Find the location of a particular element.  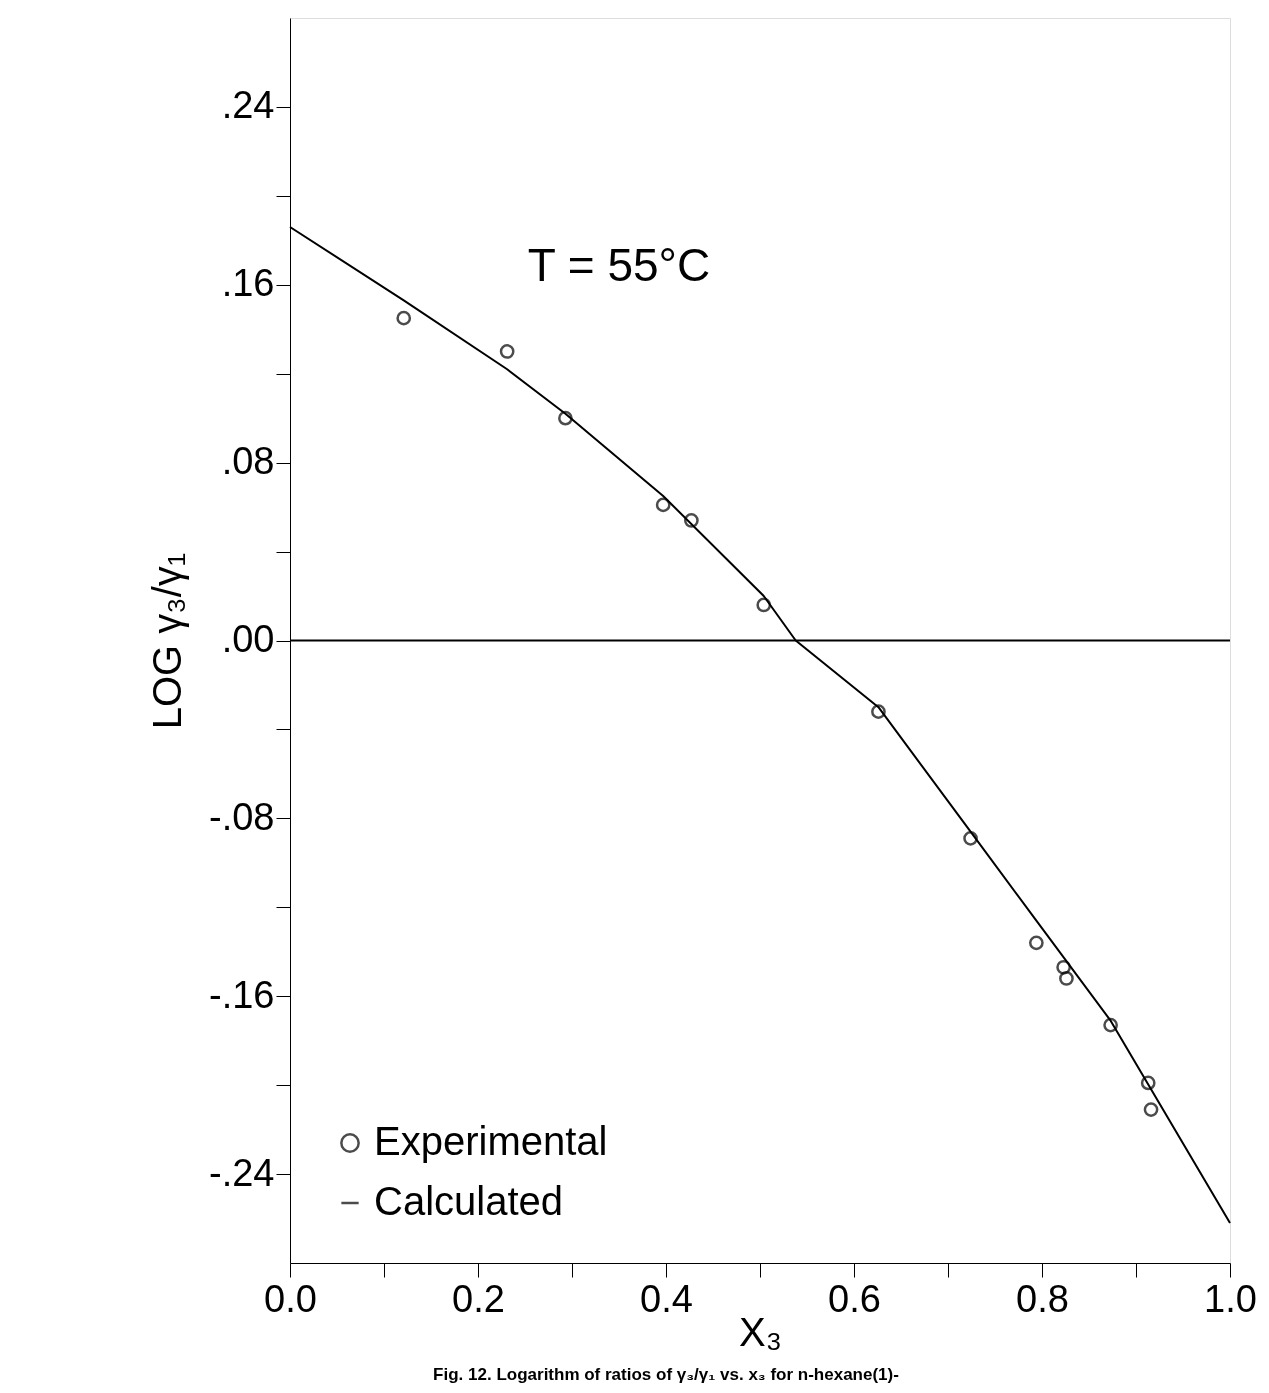

x-tick-label: 0.0 is located at coordinates (290, 1298).